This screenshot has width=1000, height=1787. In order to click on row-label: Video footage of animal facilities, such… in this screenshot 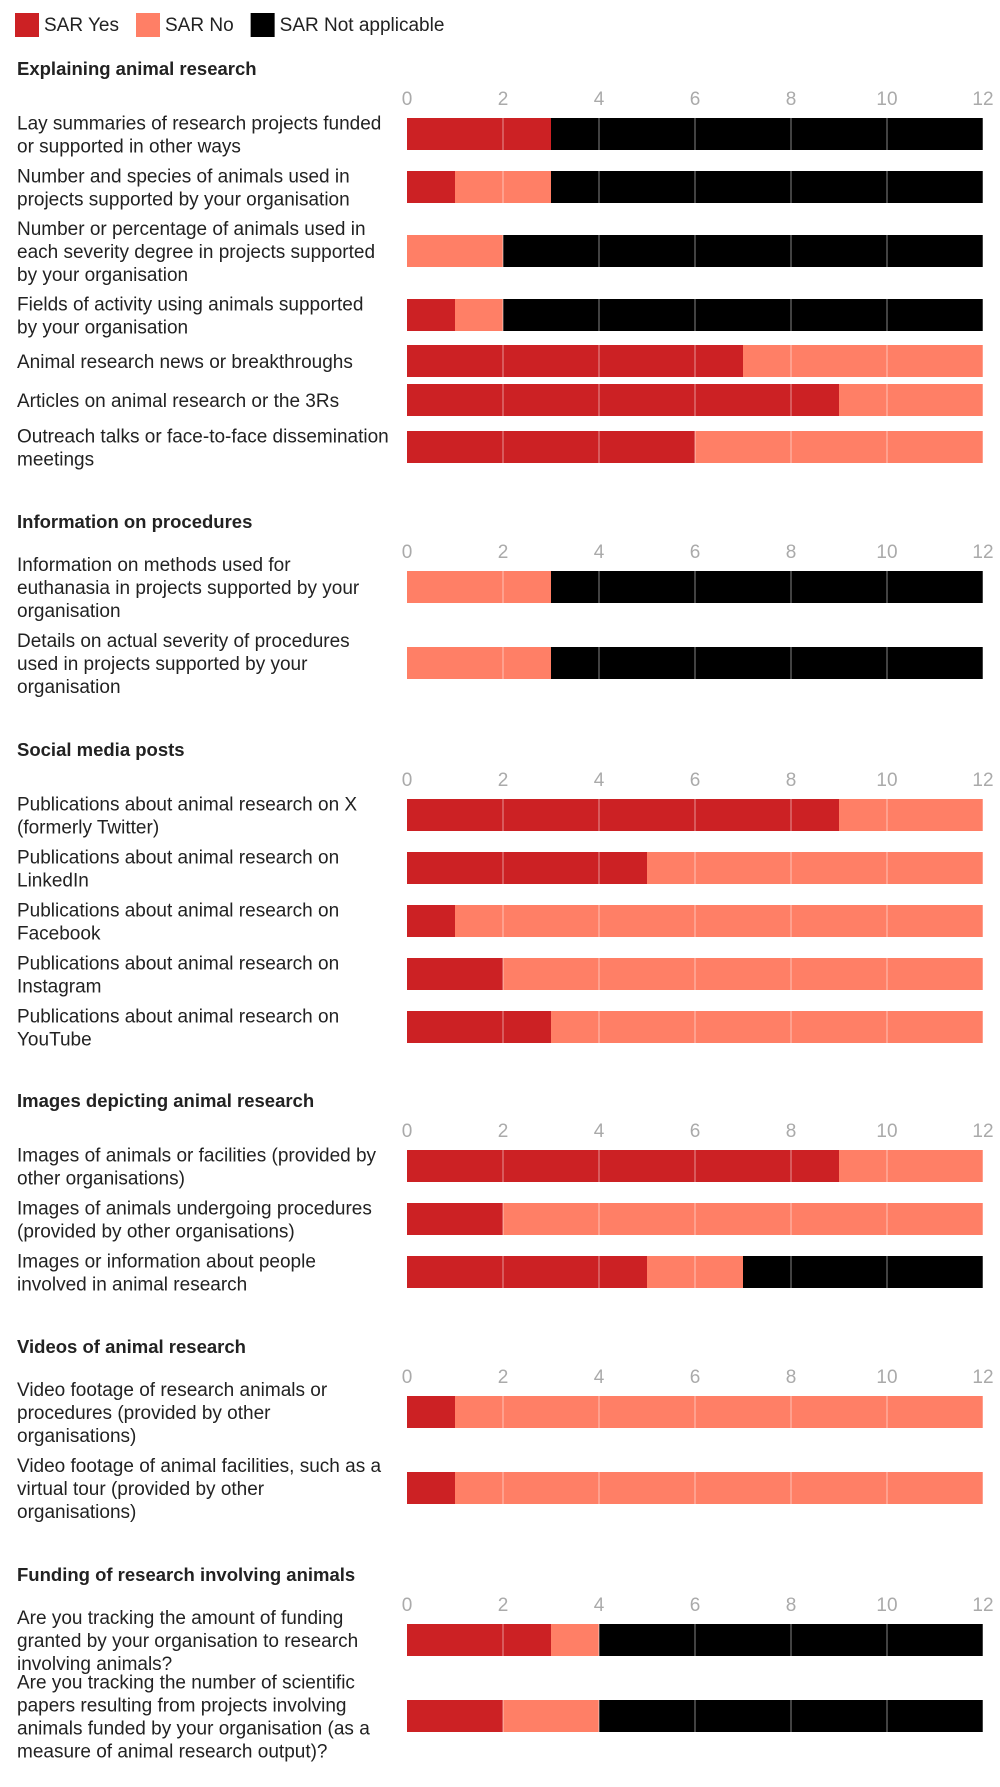, I will do `click(199, 1489)`.